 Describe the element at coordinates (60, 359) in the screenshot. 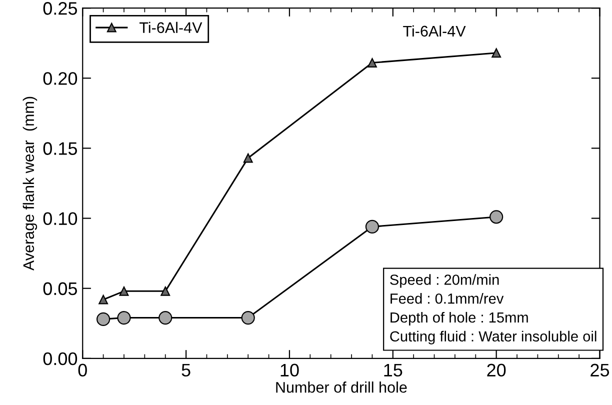

I see `y-tick-label: 0.00` at that location.